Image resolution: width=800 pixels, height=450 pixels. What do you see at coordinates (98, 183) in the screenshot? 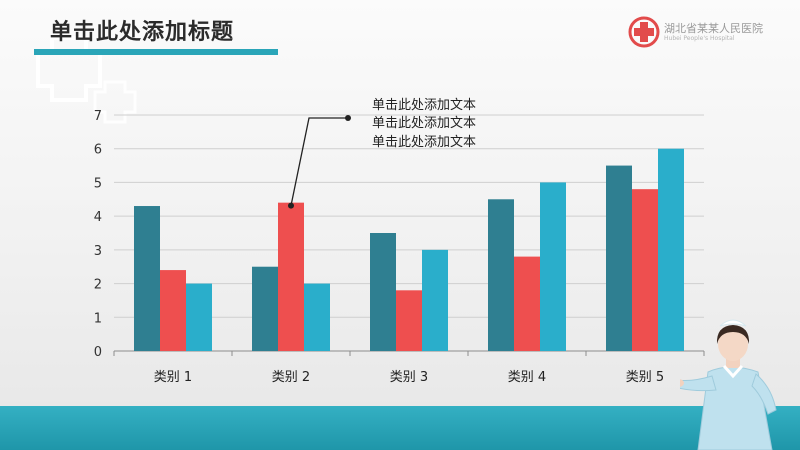
I see `y-tick-label: 5` at bounding box center [98, 183].